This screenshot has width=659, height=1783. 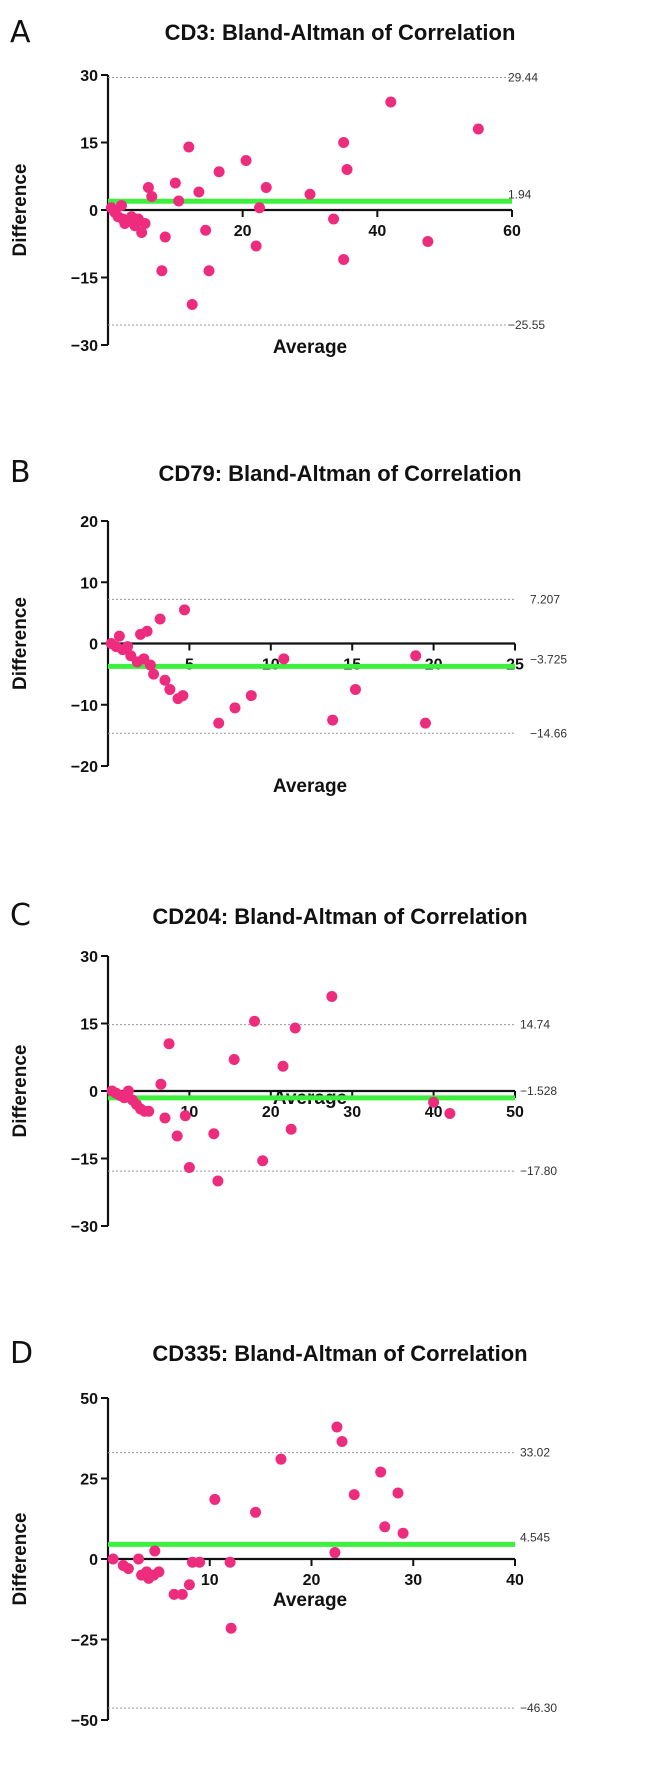 What do you see at coordinates (20, 32) in the screenshot?
I see `panel-letter: A` at bounding box center [20, 32].